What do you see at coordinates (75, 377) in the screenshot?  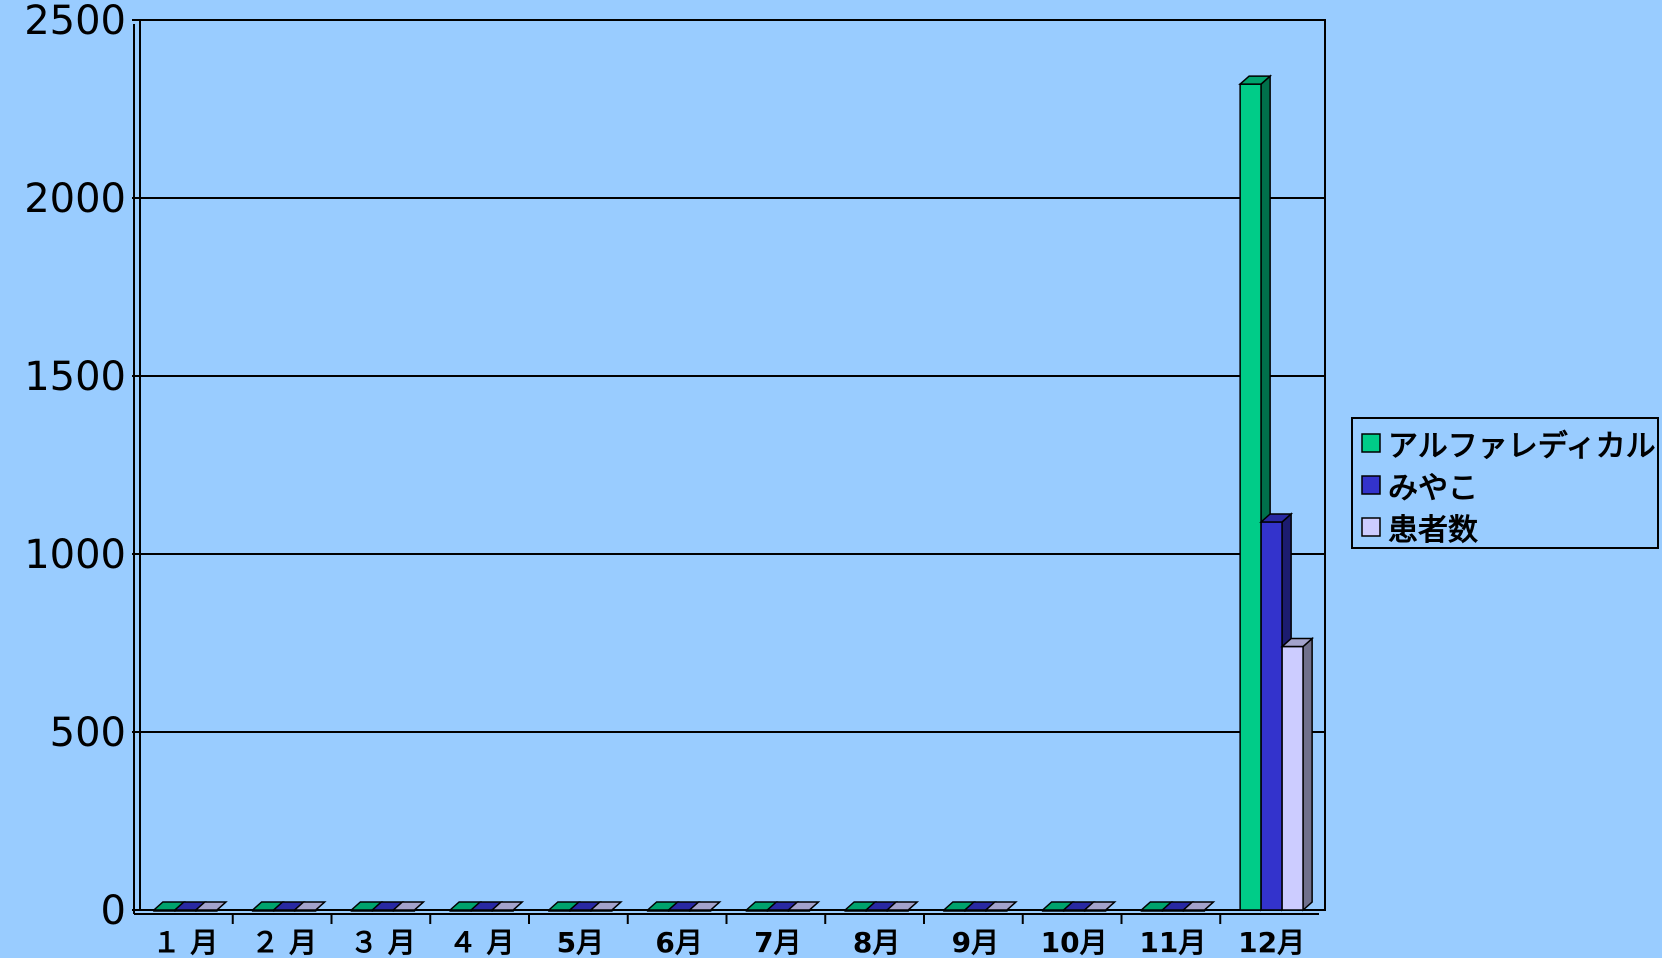 I see `y-tick-label: 1500` at bounding box center [75, 377].